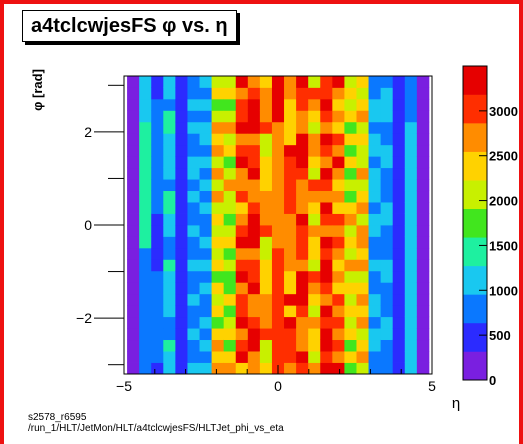  I want to click on y-tick-label: 2, so click(88, 132).